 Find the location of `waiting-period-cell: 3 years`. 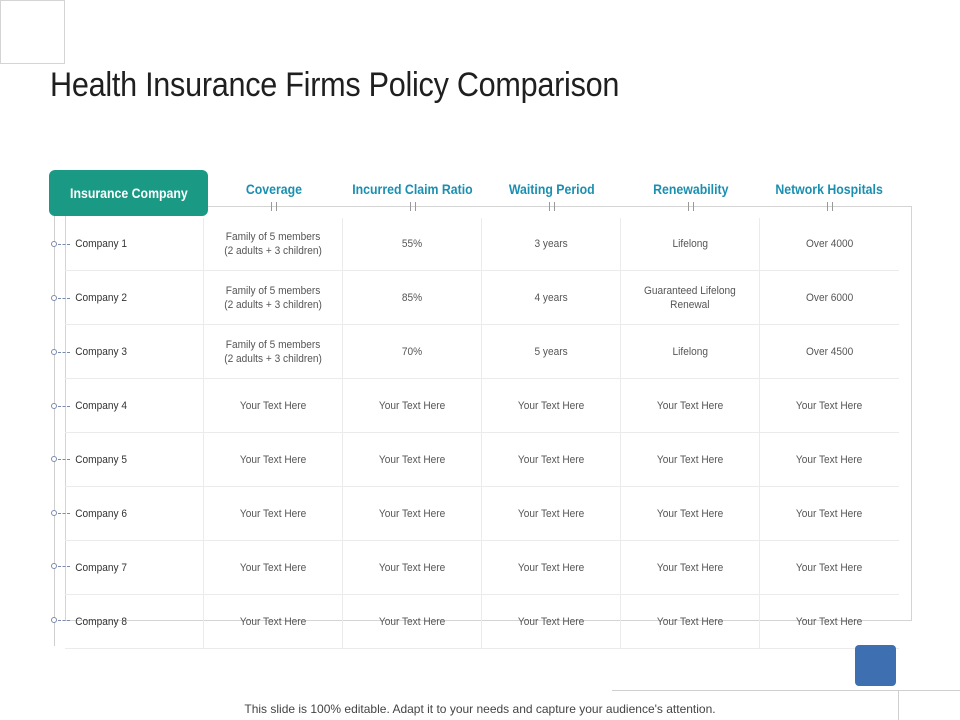

waiting-period-cell: 3 years is located at coordinates (551, 244).